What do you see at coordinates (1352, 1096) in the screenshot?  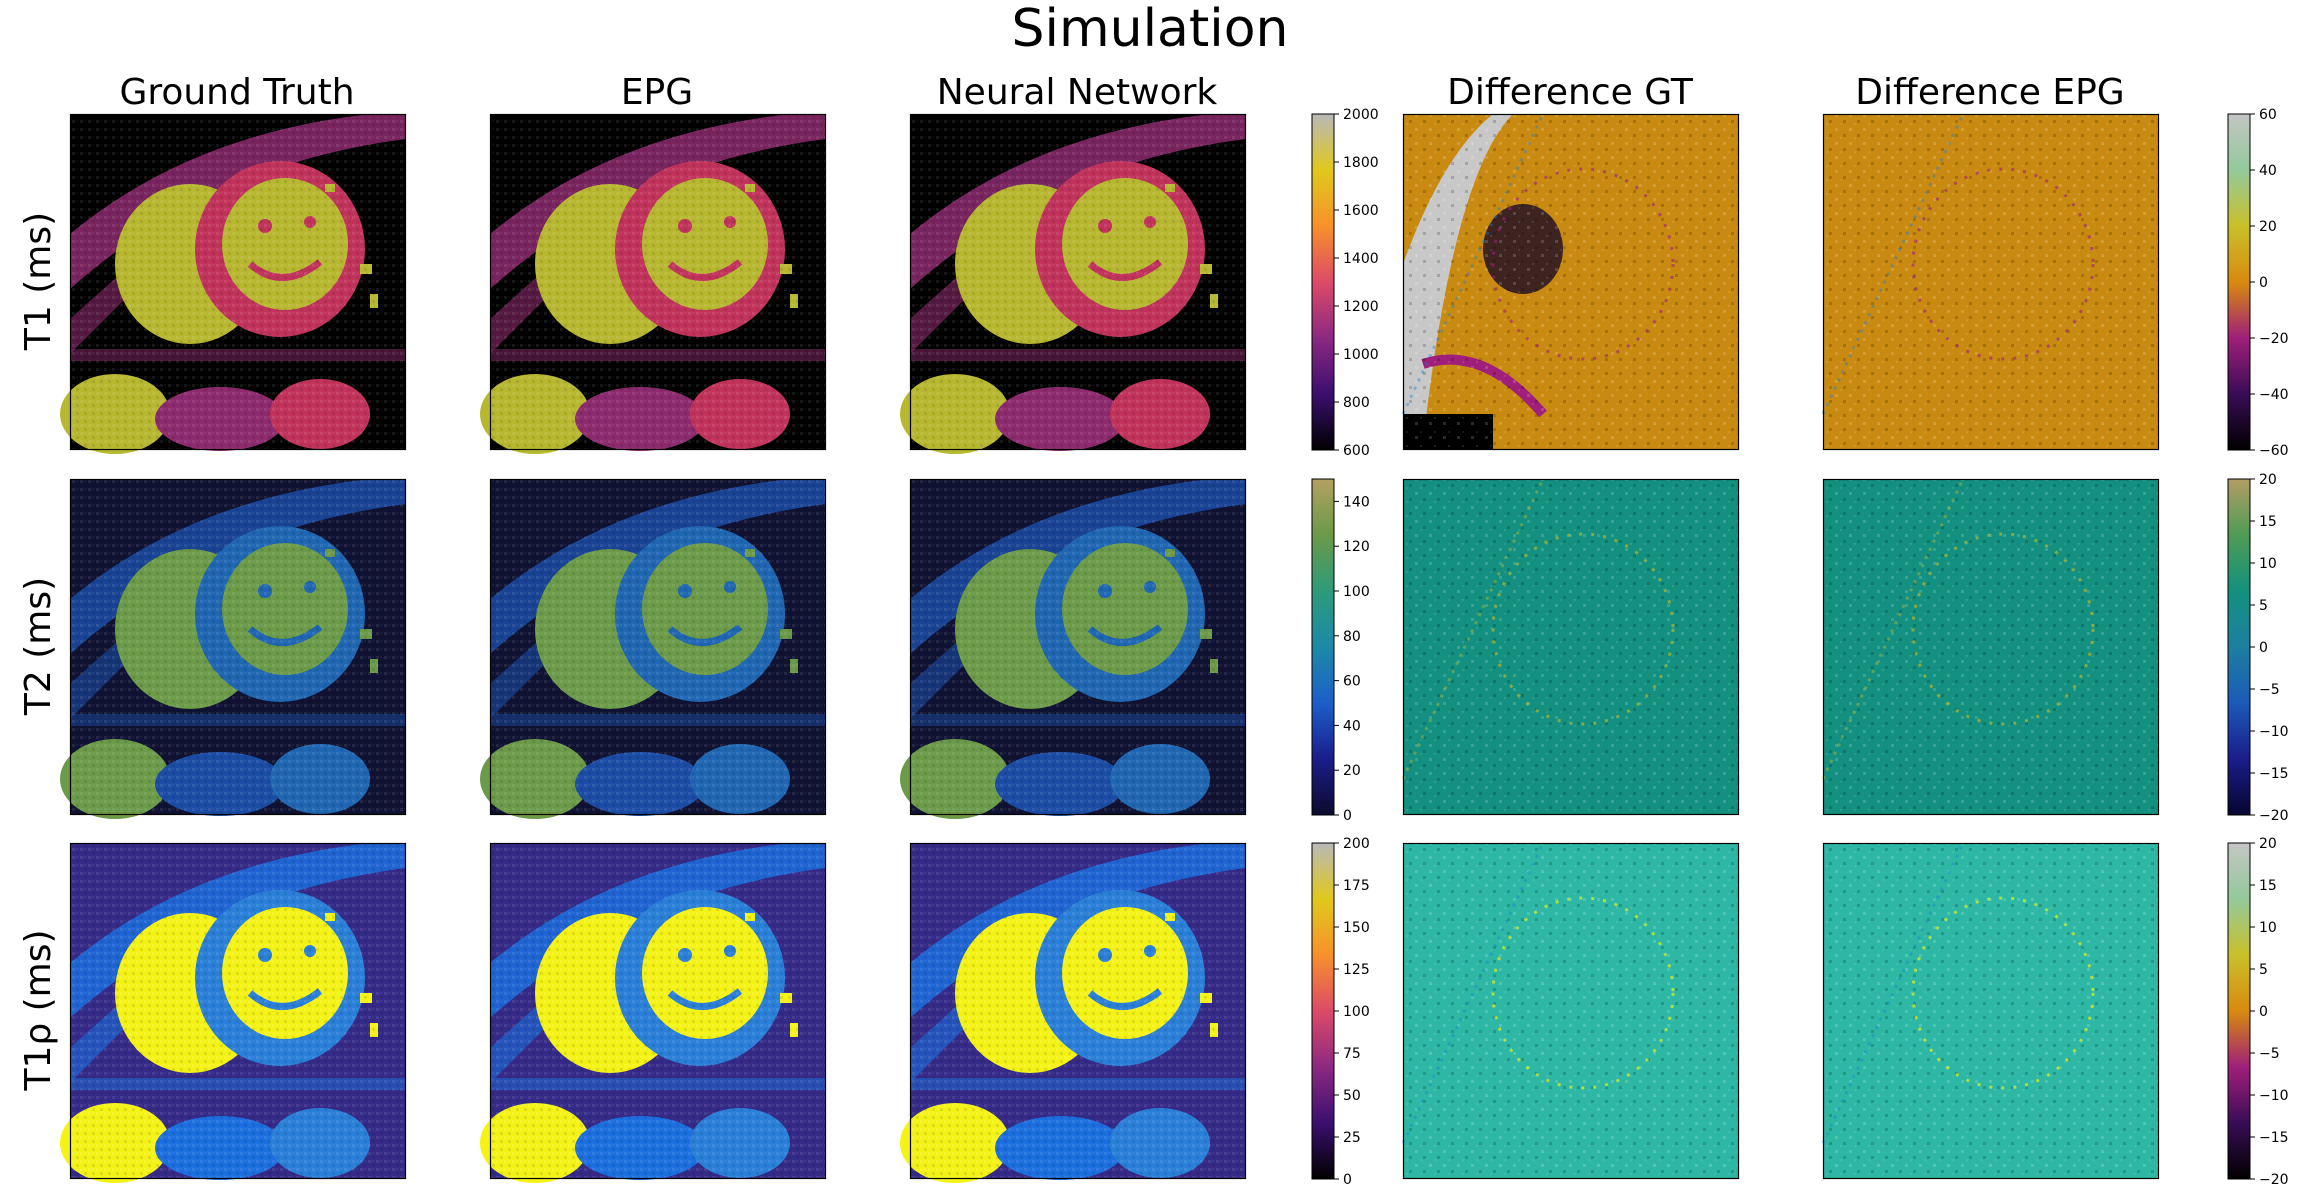 I see `colorbar-t1-ms-map-tick-label: 50` at bounding box center [1352, 1096].